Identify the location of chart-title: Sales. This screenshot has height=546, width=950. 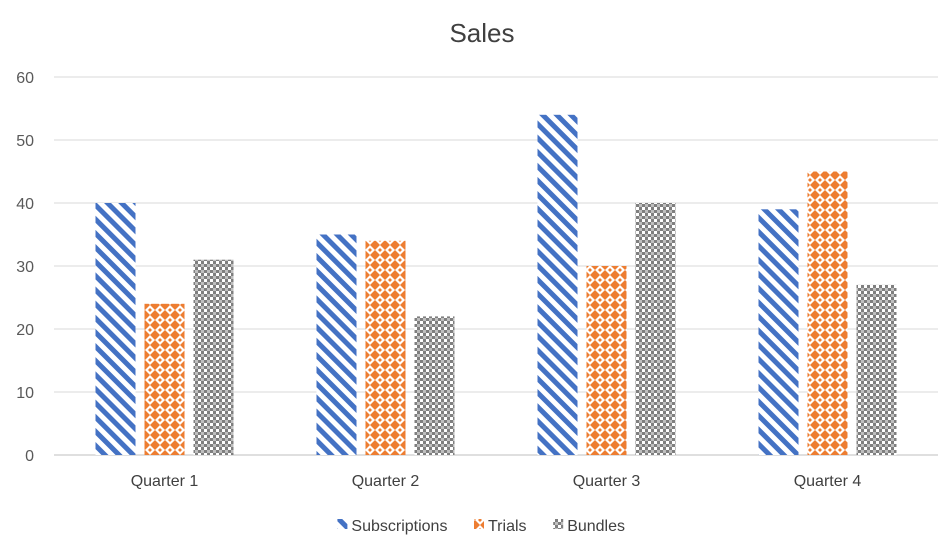
(481, 33).